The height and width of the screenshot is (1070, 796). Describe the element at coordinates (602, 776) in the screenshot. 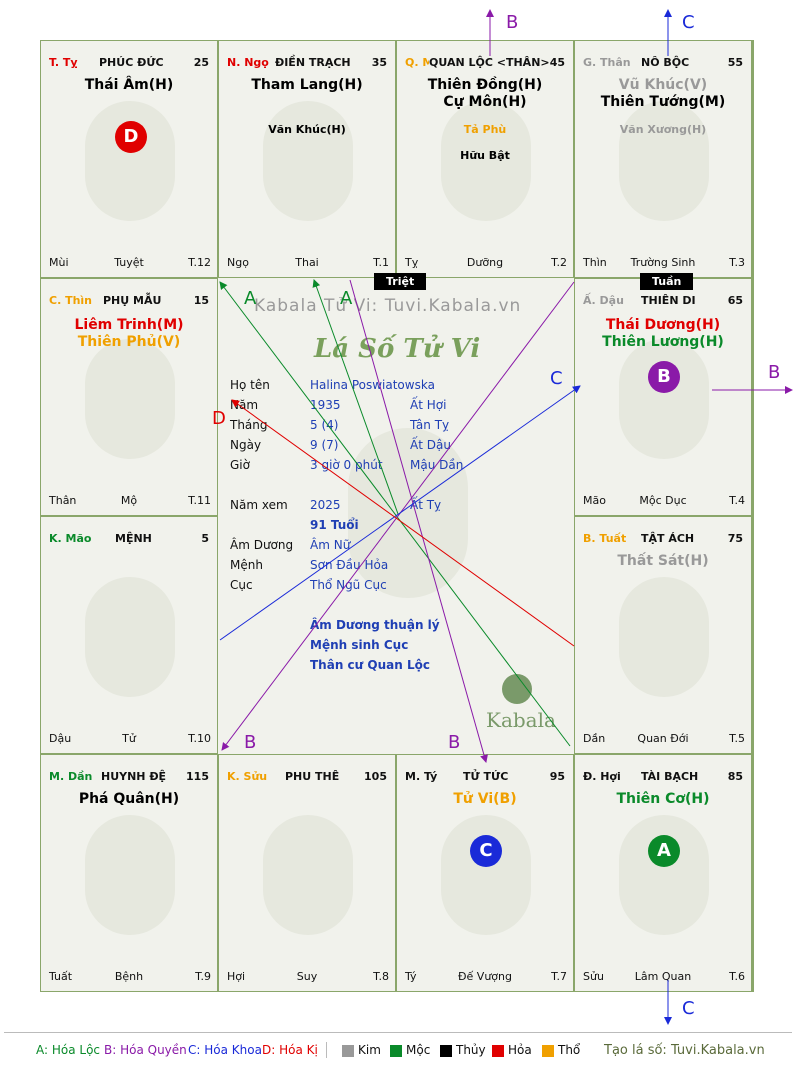

I see `stem-label: Đ. Hợi` at that location.